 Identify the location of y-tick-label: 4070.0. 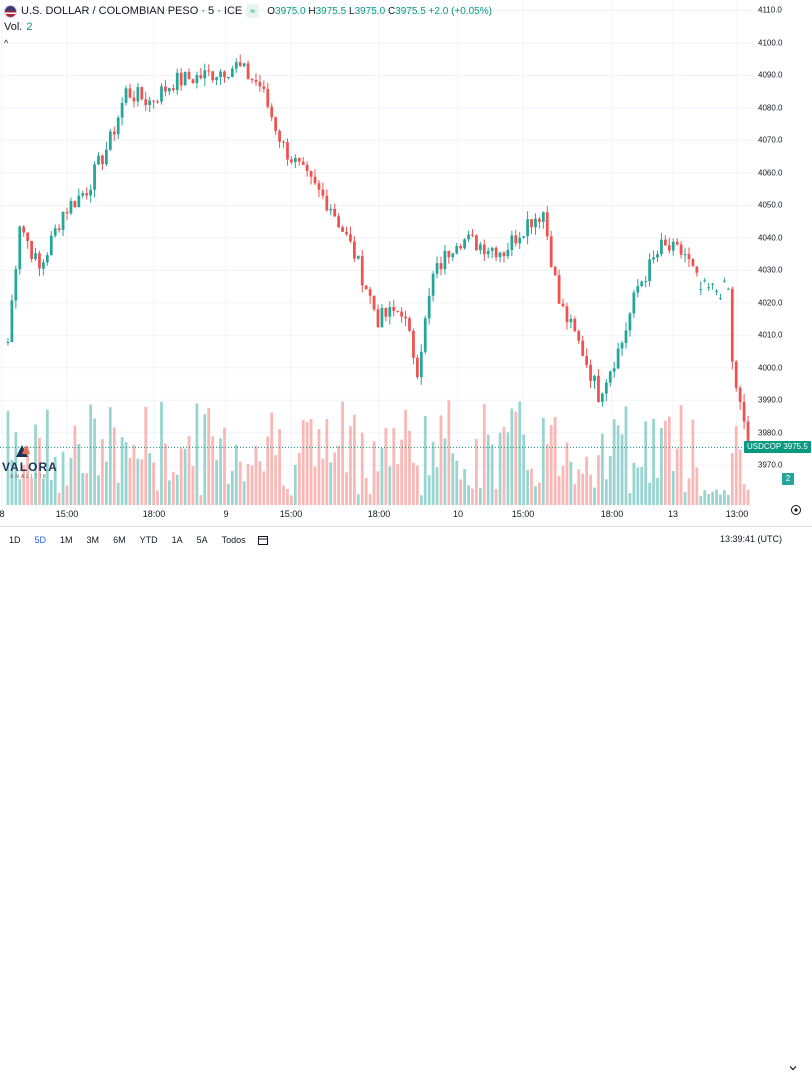
(770, 140).